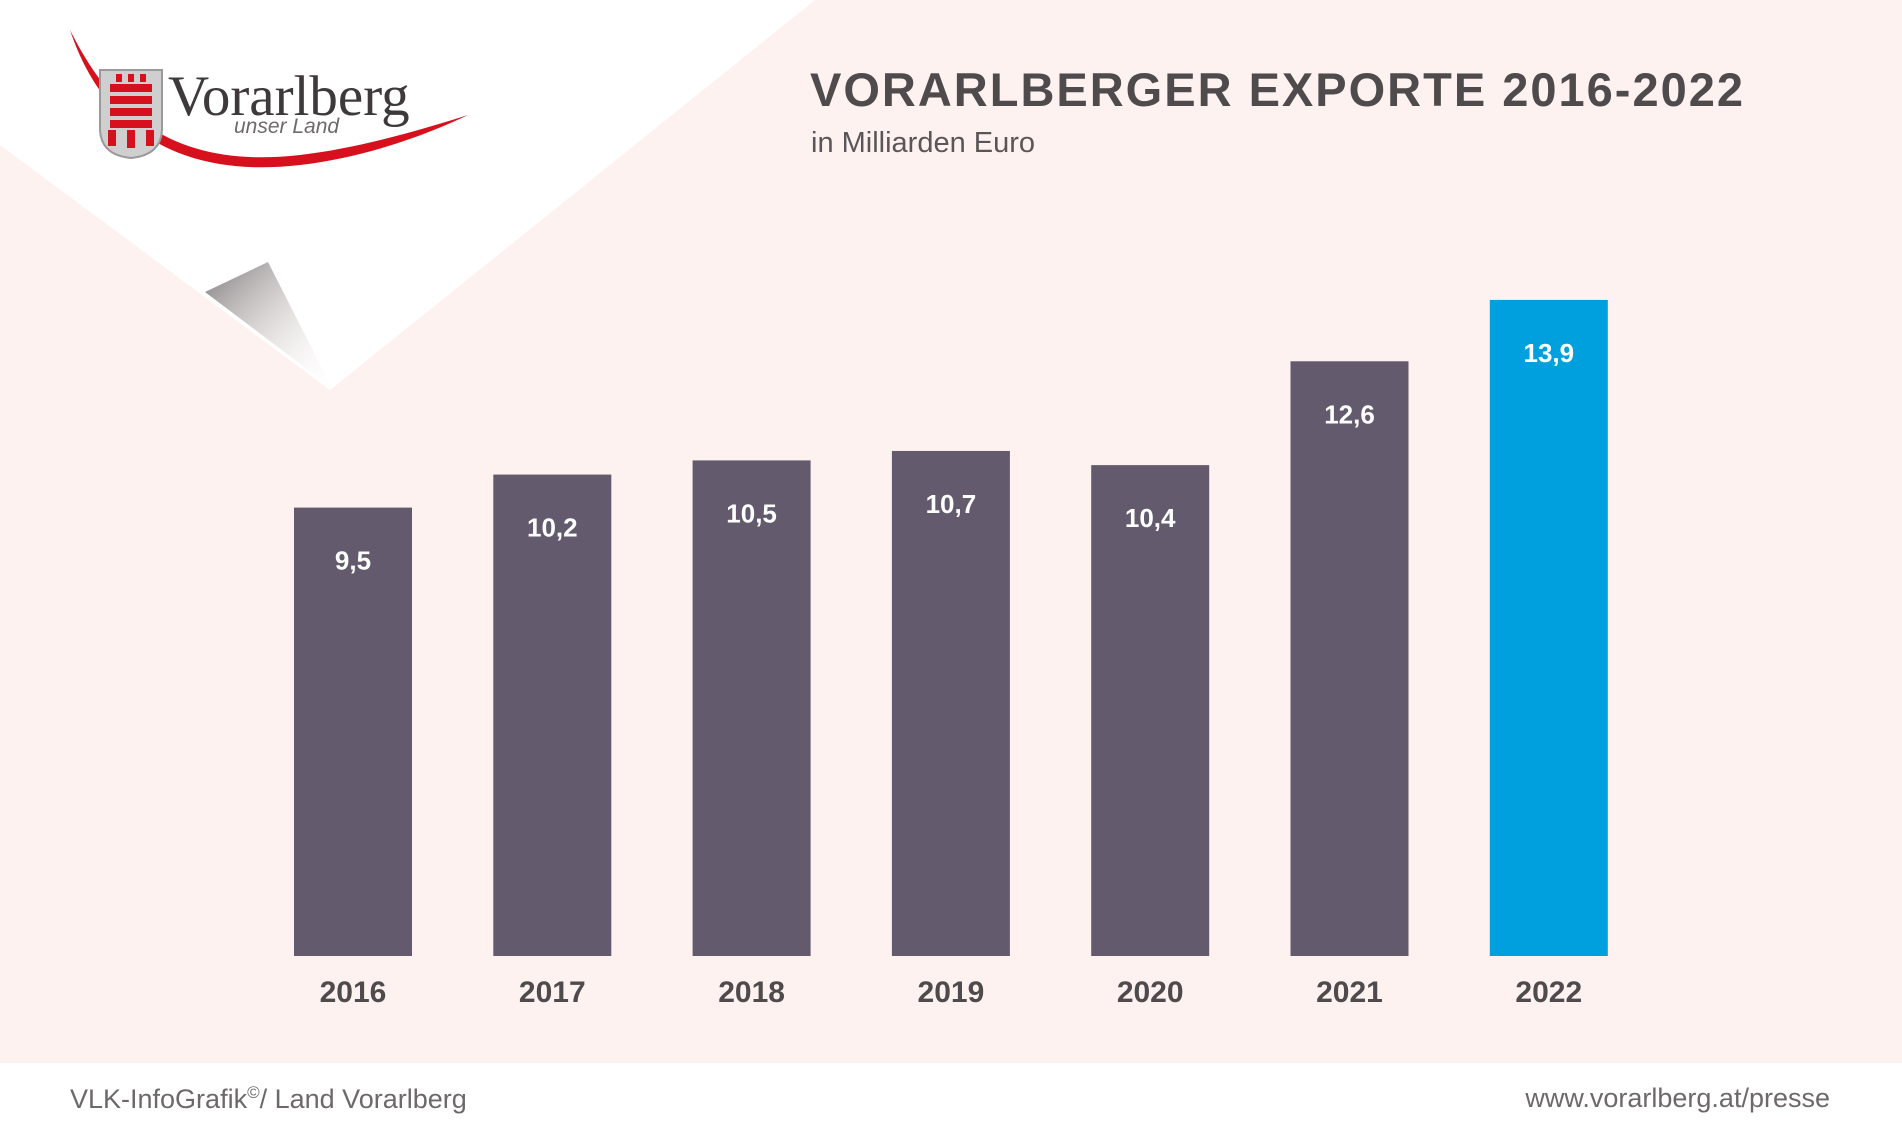  Describe the element at coordinates (552, 992) in the screenshot. I see `x-tick-label-2017: 2017` at that location.